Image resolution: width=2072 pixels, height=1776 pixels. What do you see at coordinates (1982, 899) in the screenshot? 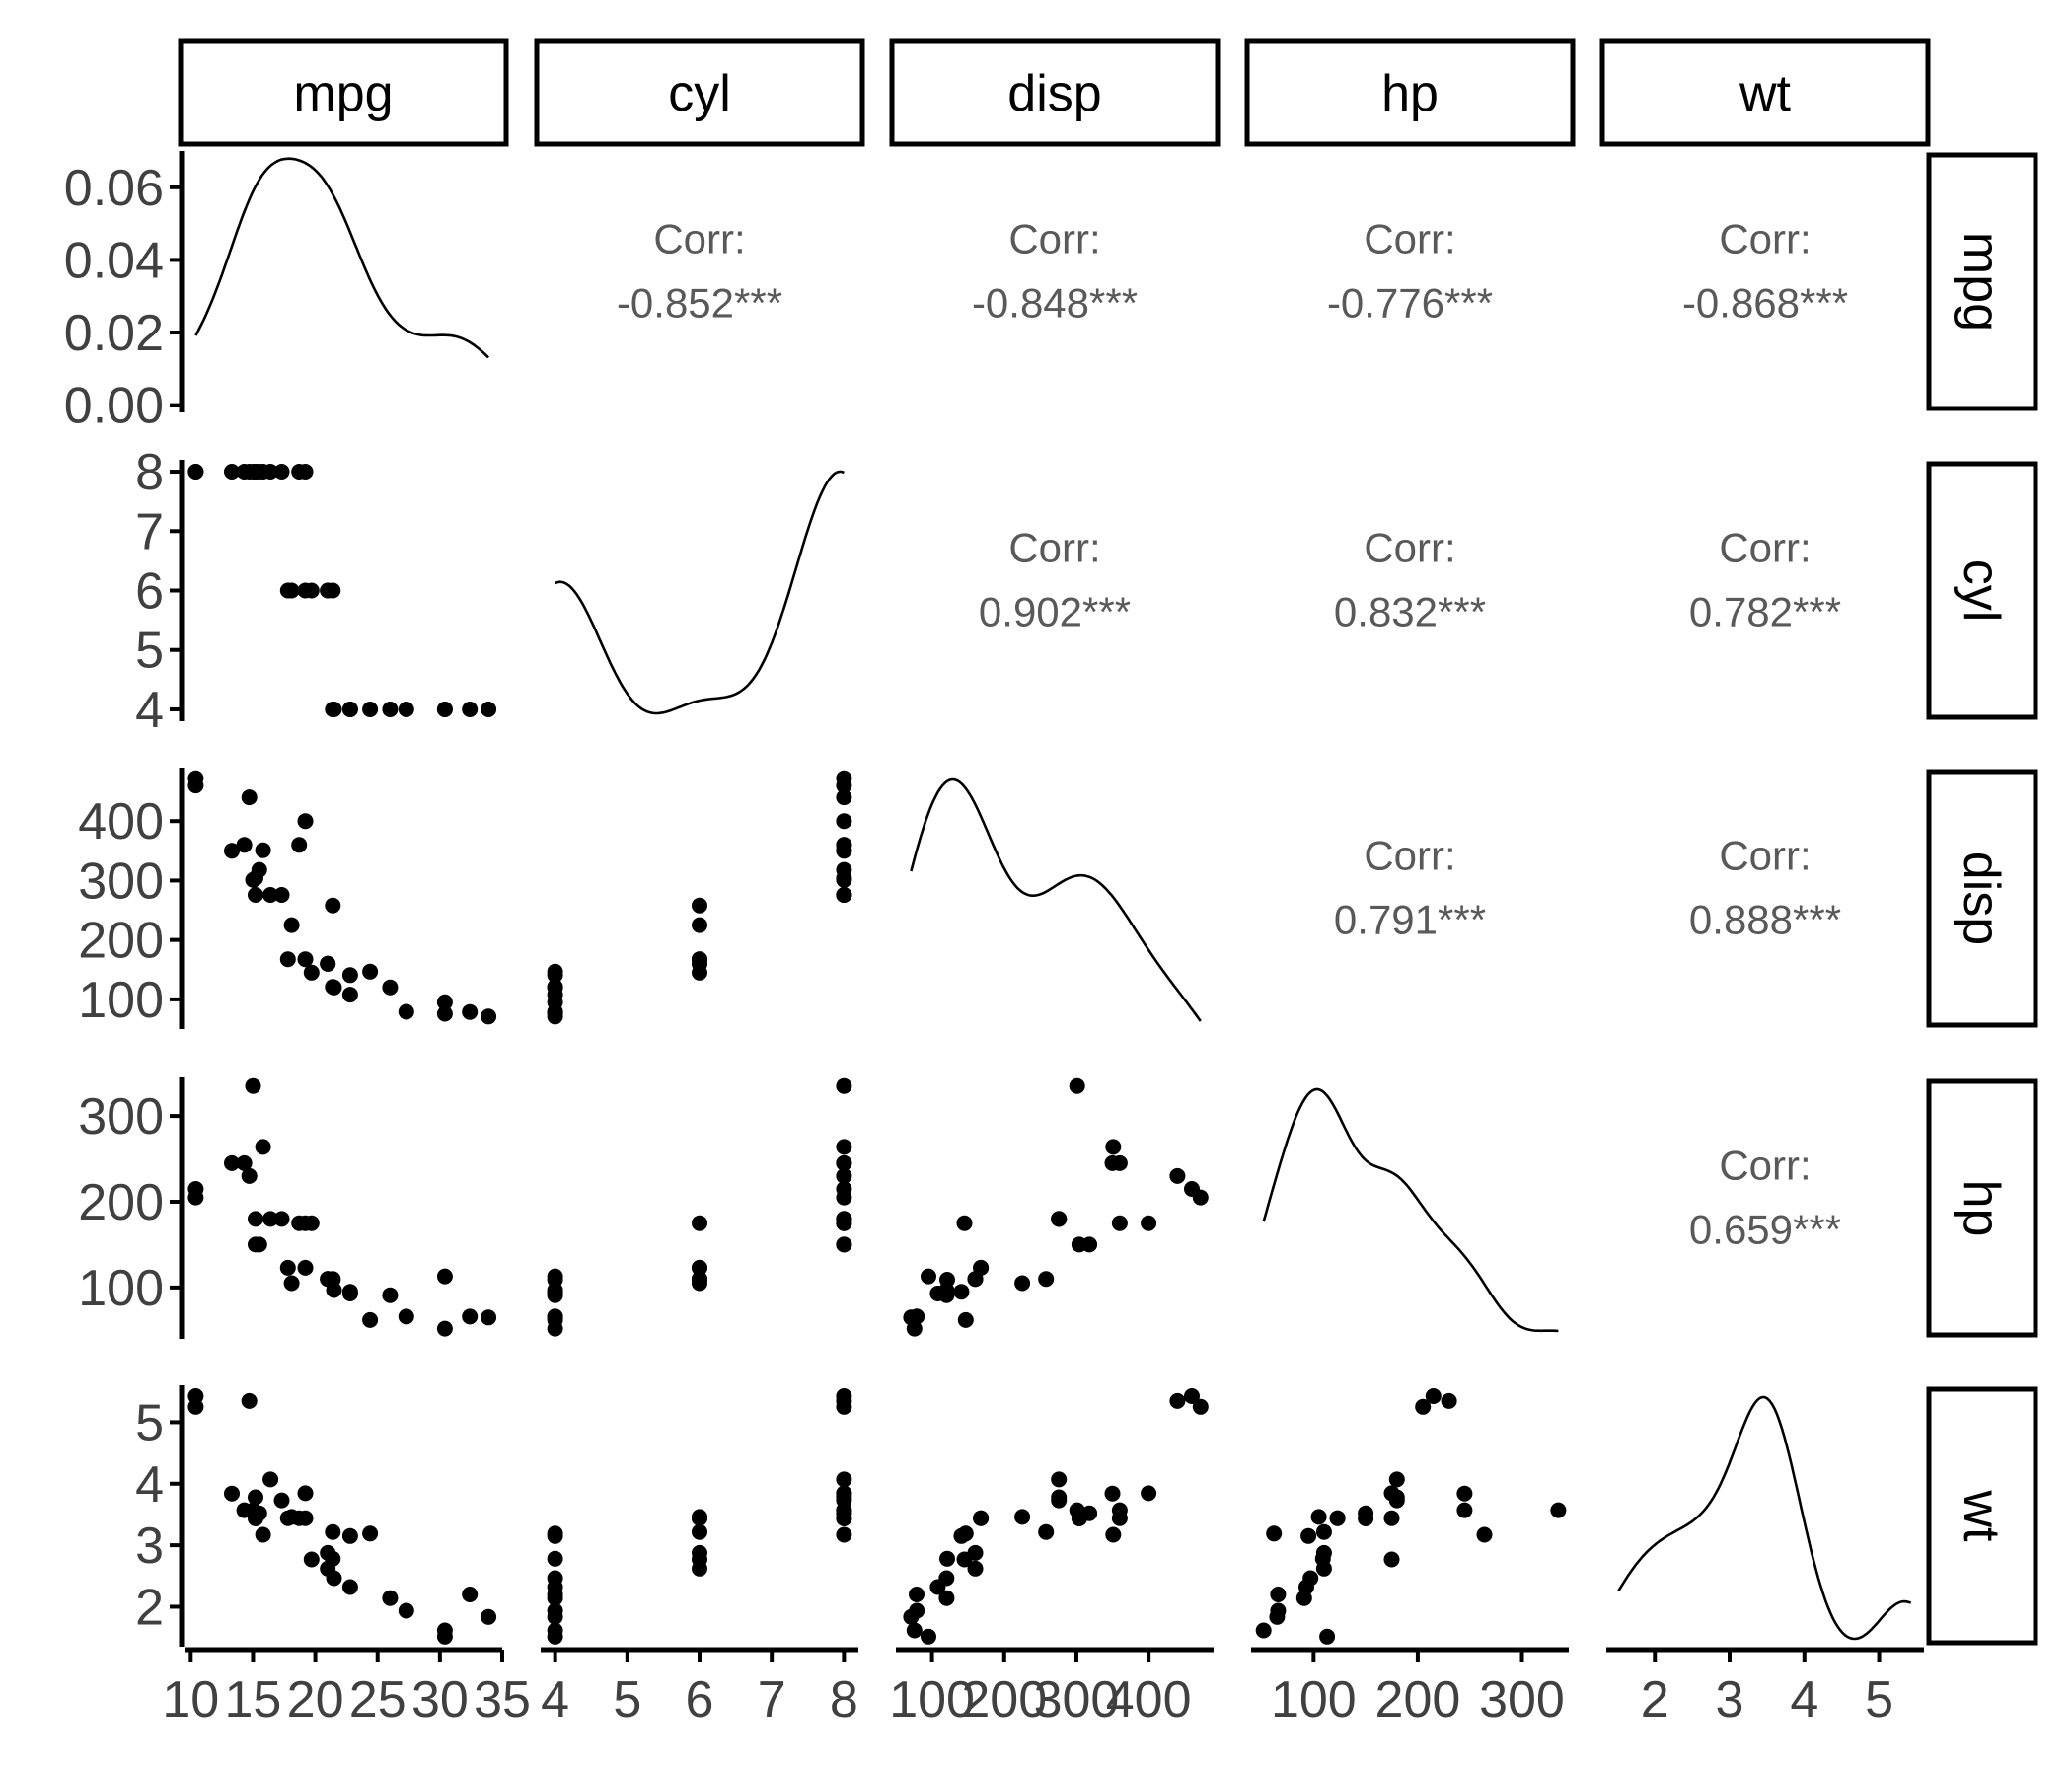
I see `strip-row-disp` at bounding box center [1982, 899].